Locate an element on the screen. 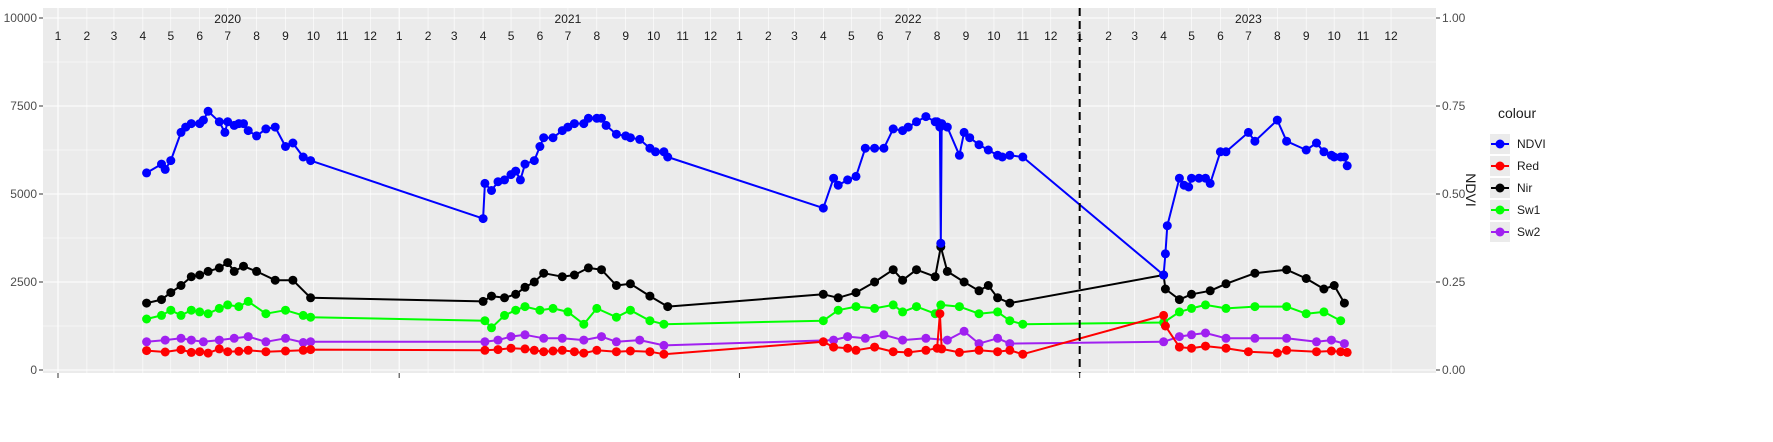  legend-key-point is located at coordinates (1500, 166).